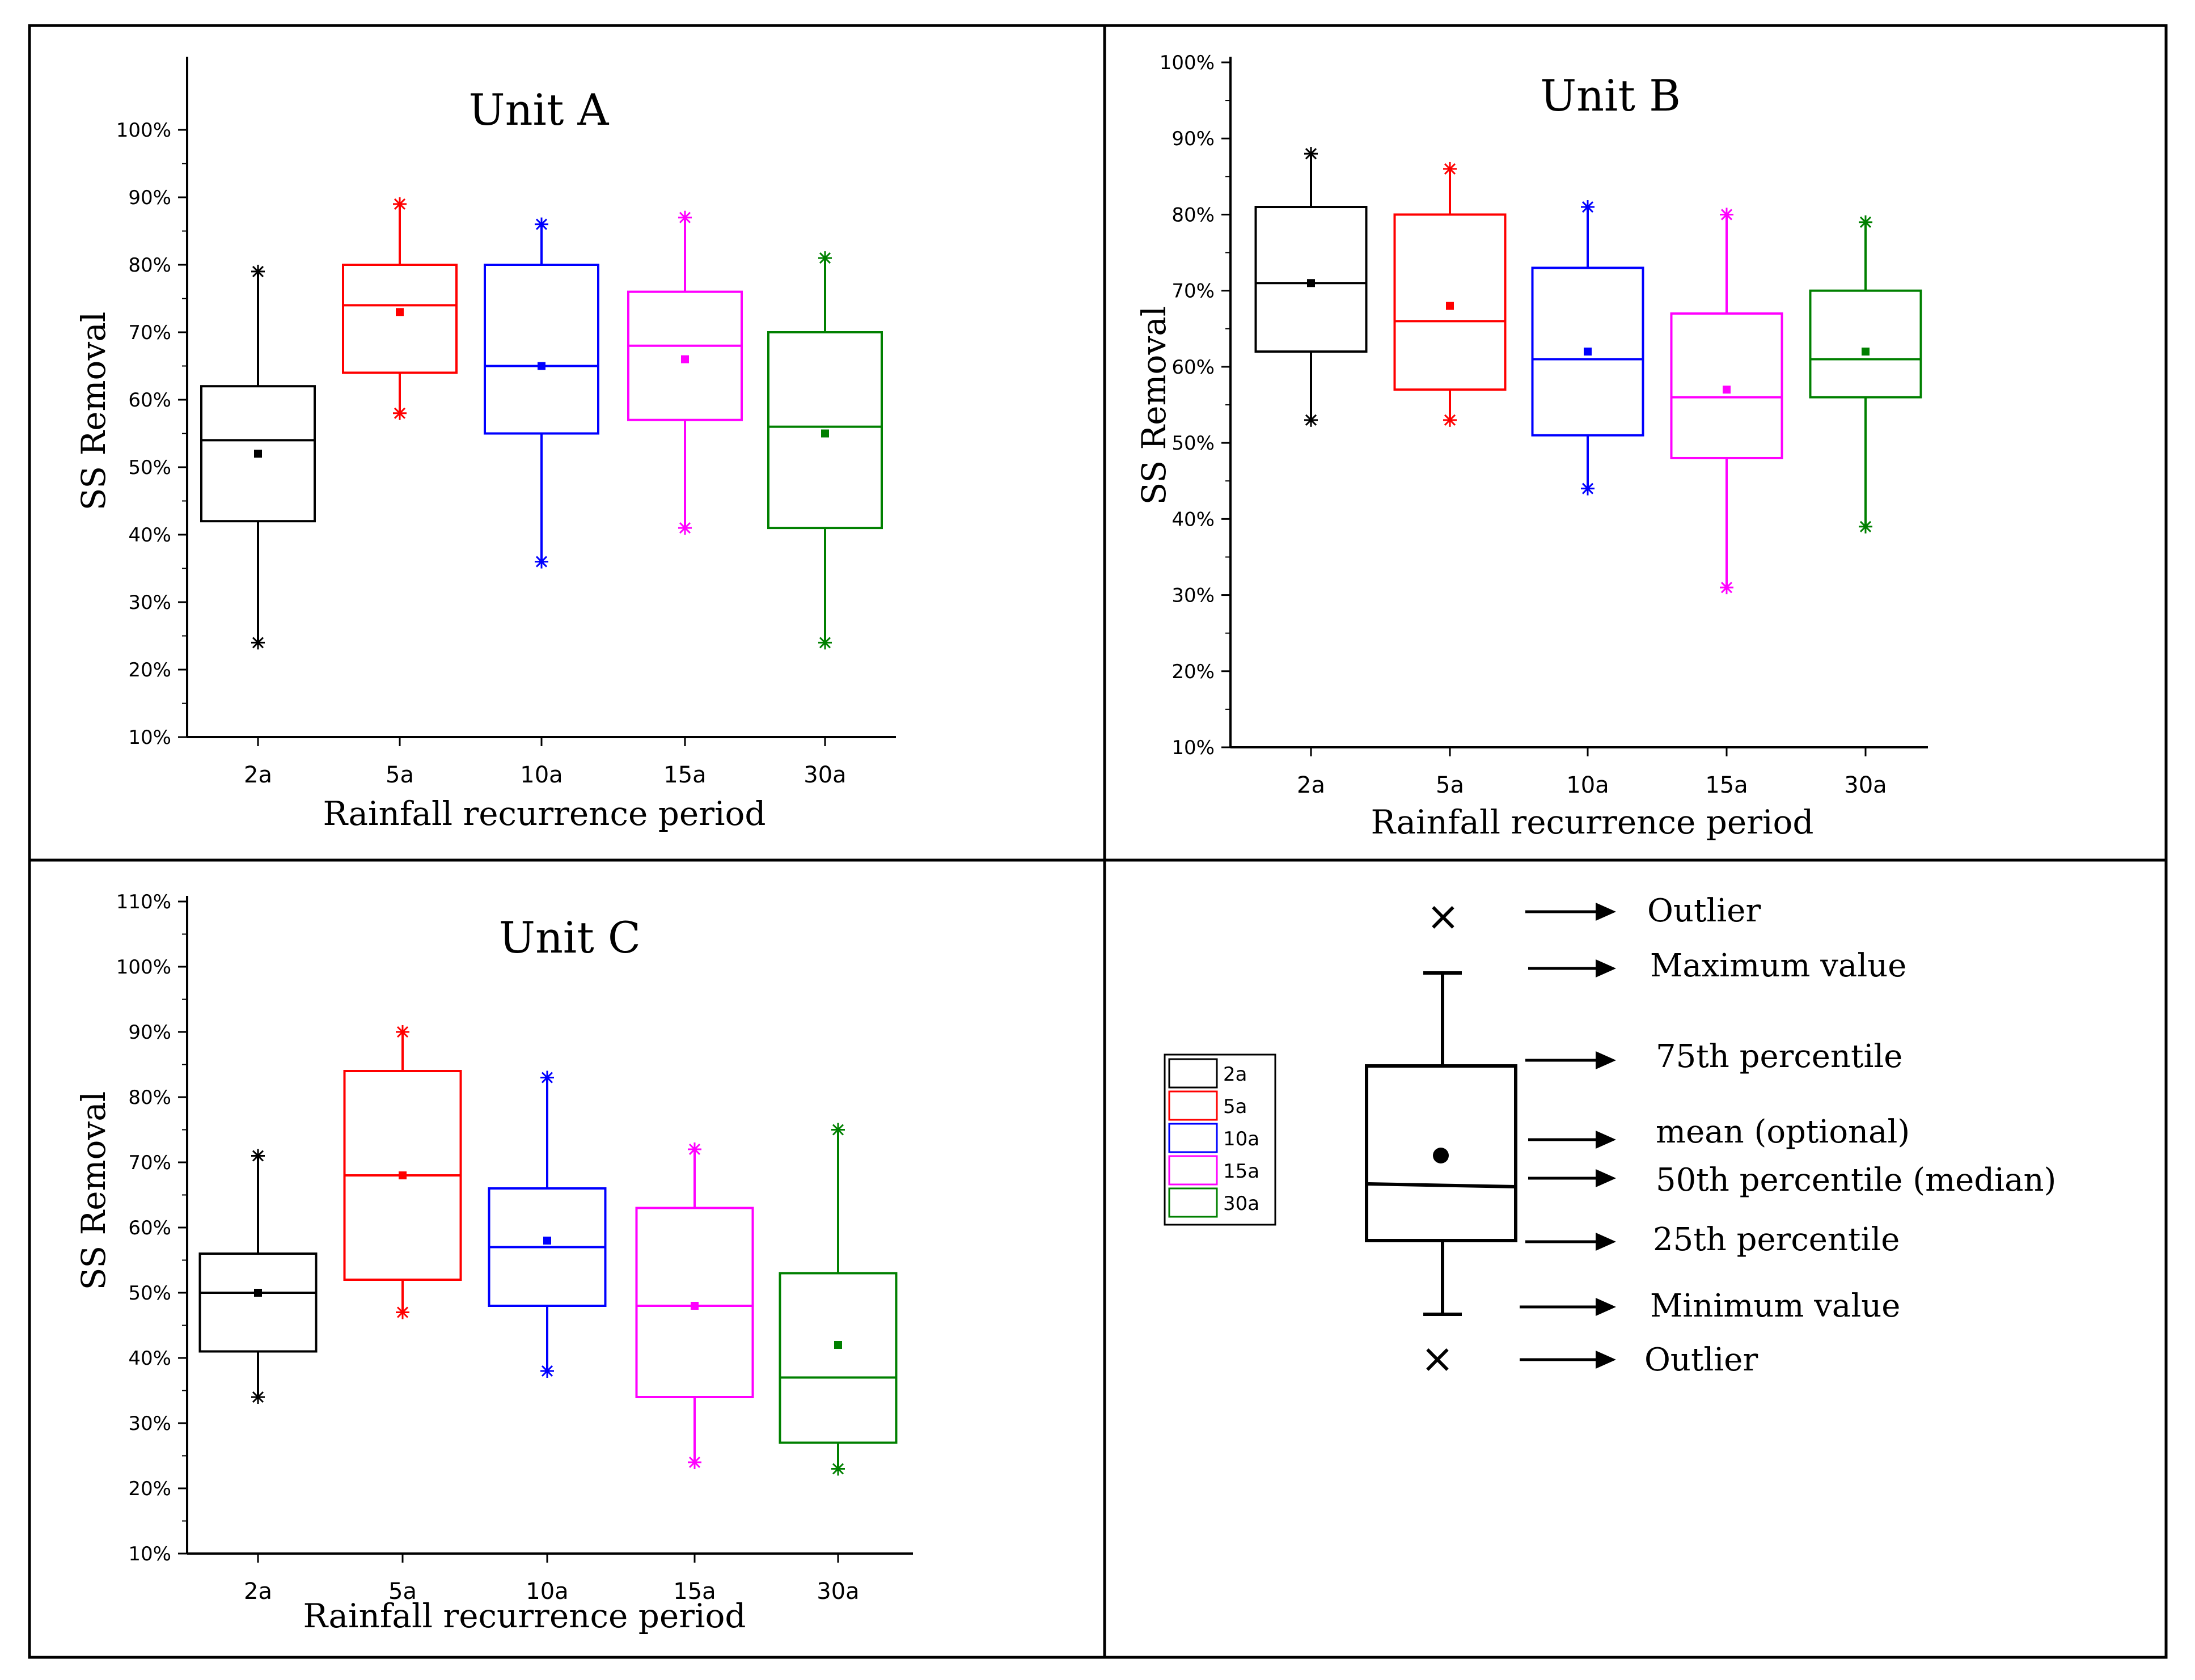 This screenshot has width=2195, height=1680. I want to click on chart-c-boxes, so click(548, 1250).